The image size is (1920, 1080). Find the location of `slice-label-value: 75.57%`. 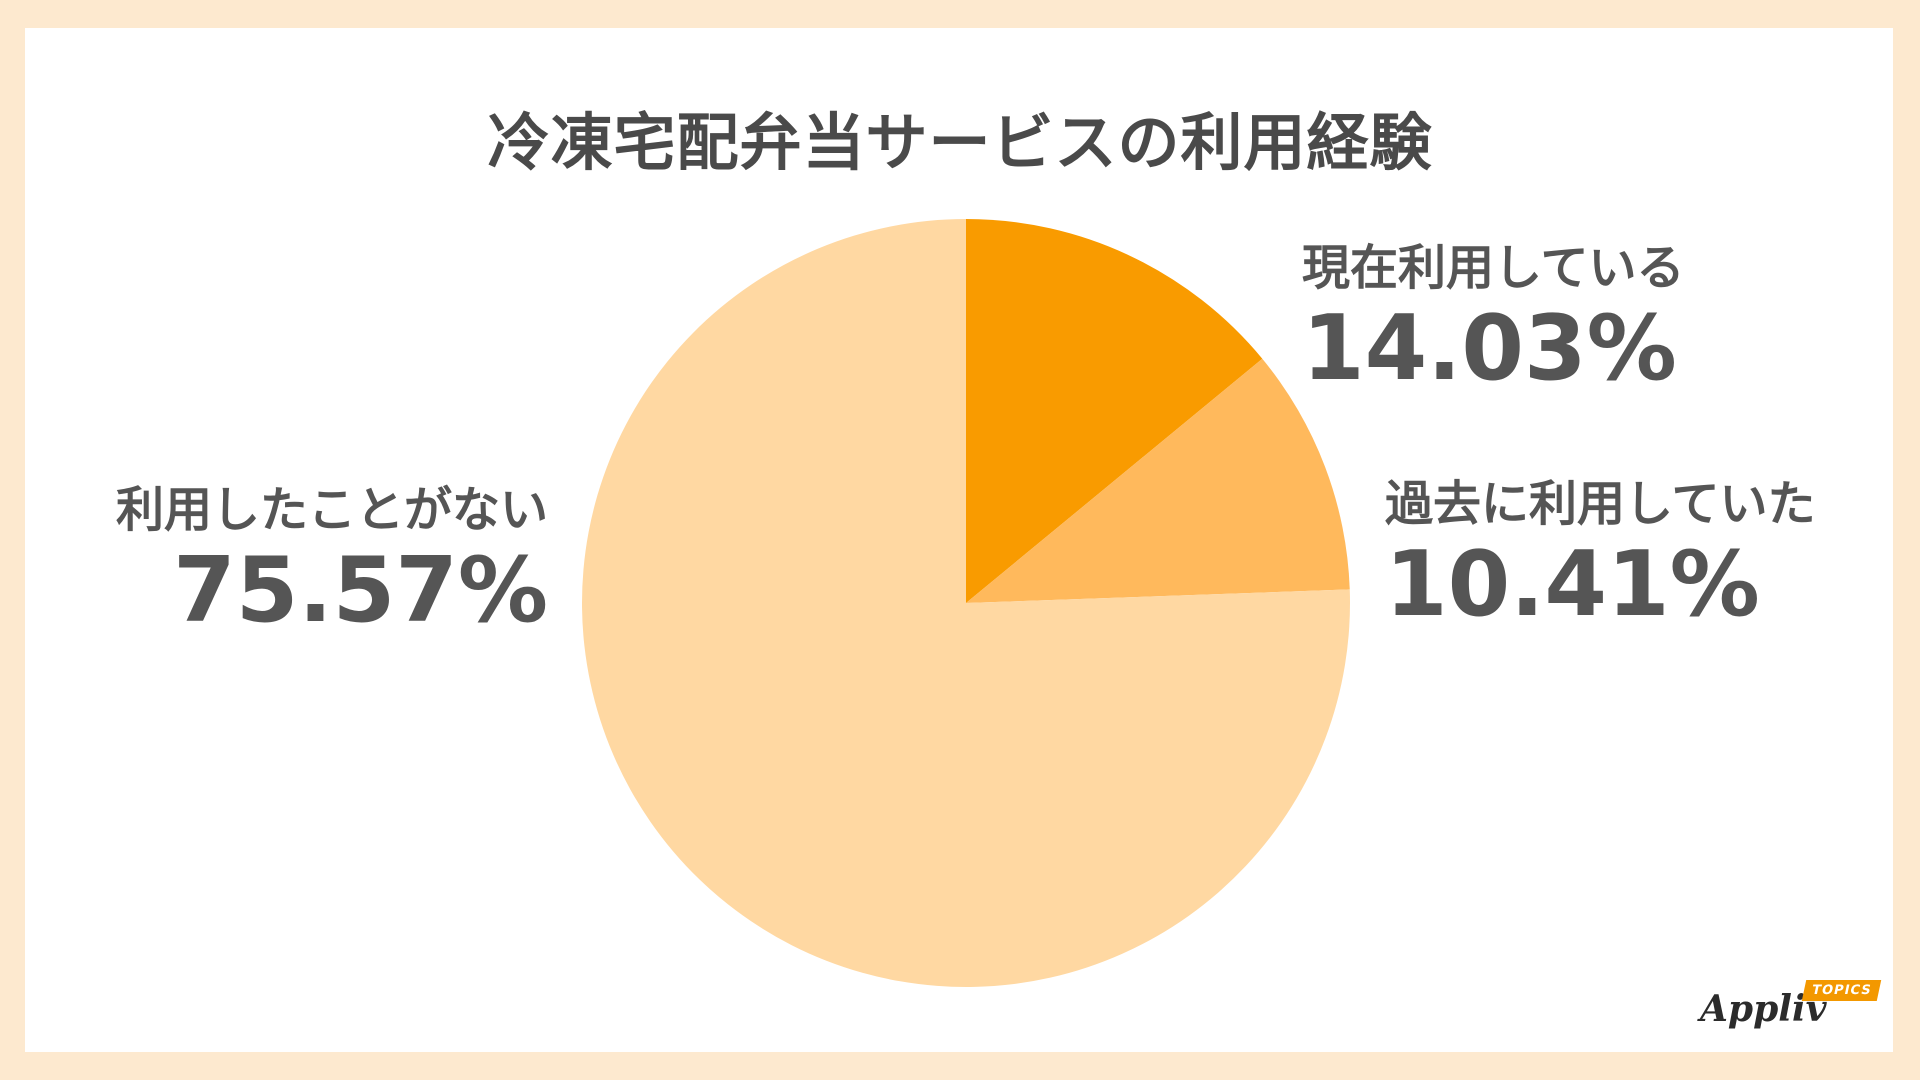

slice-label-value: 75.57% is located at coordinates (360, 590).